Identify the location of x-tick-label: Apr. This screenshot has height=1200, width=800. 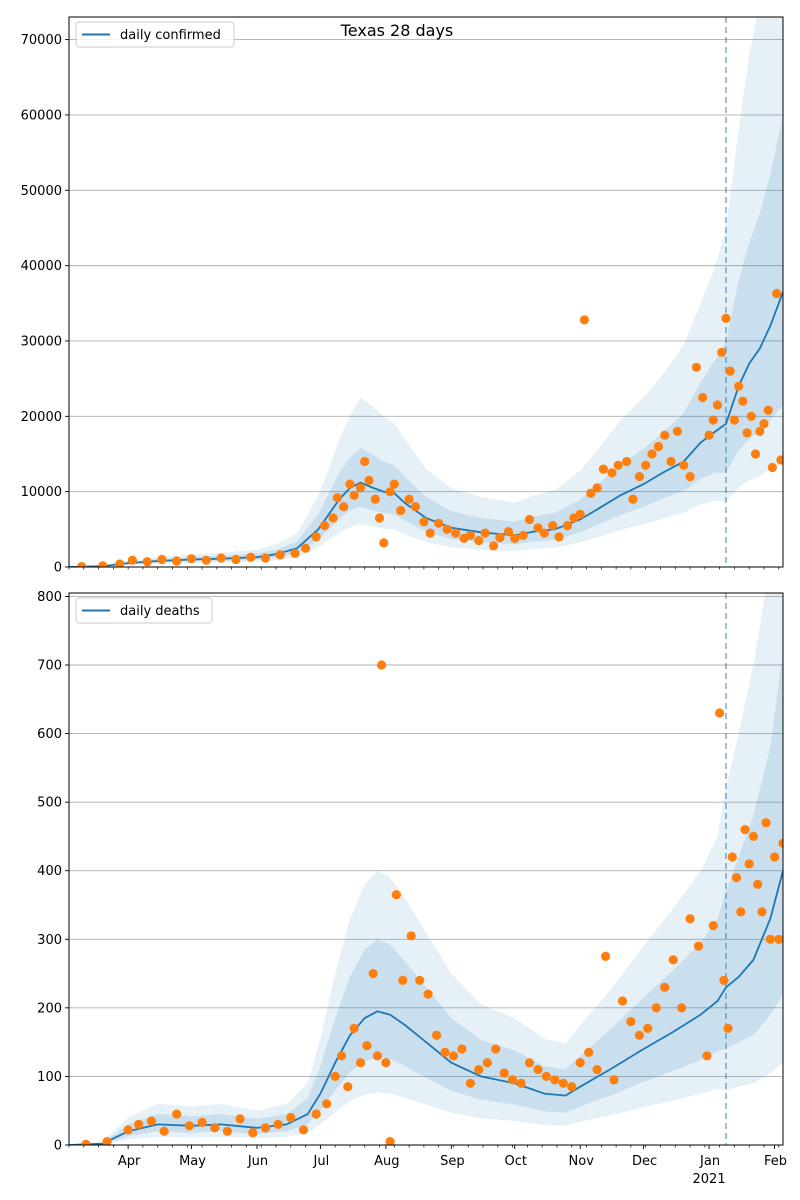
(129, 1161).